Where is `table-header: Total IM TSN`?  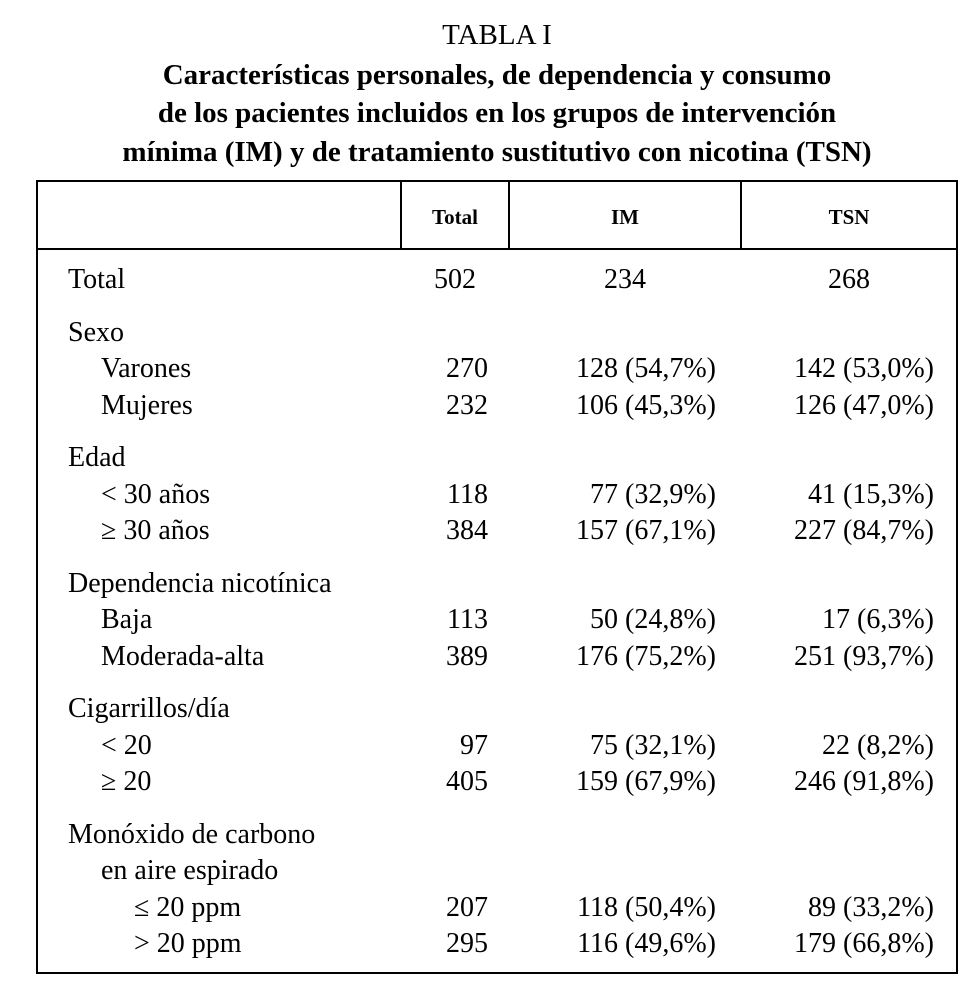
table-header: Total IM TSN is located at coordinates (497, 216).